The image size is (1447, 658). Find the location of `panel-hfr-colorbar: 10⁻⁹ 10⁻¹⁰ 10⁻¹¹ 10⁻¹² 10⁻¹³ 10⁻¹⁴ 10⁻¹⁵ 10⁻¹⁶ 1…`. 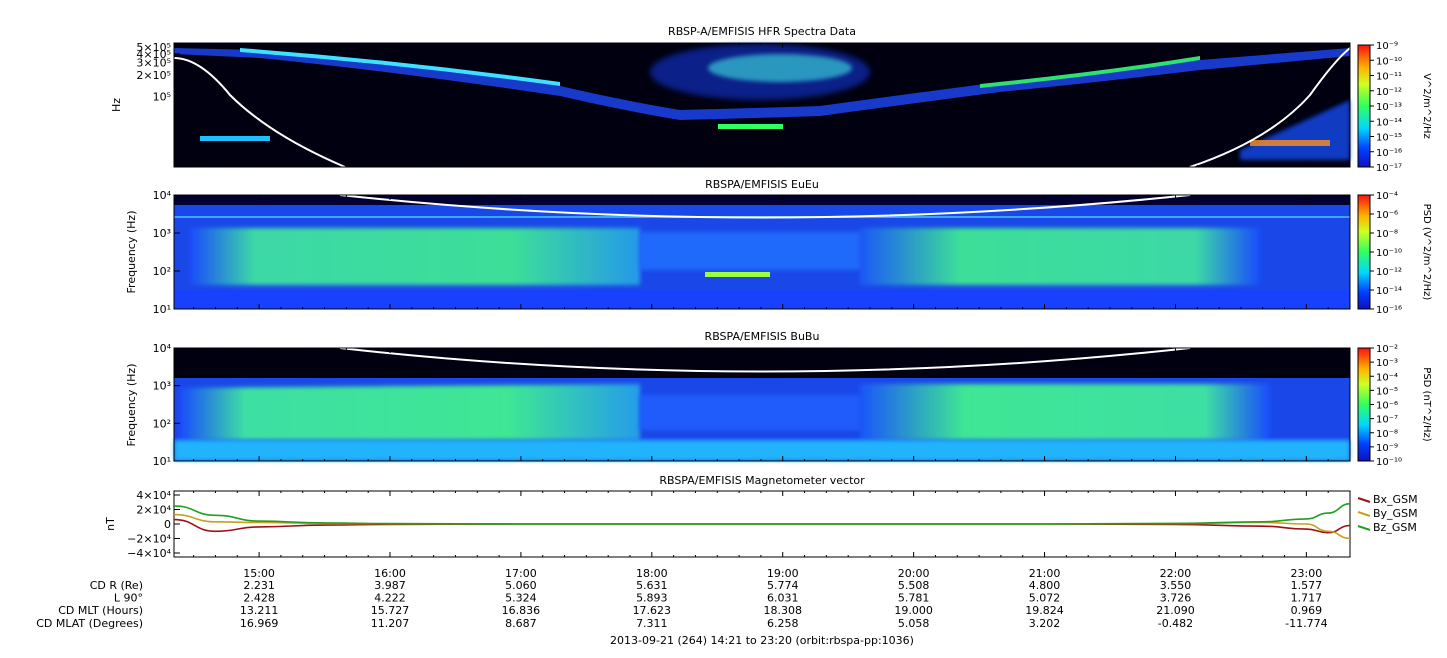

panel-hfr-colorbar: 10⁻⁹ 10⁻¹⁰ 10⁻¹¹ 10⁻¹² 10⁻¹³ 10⁻¹⁴ 10⁻¹⁵ 10⁻¹⁶ 1… is located at coordinates (1394, 107).